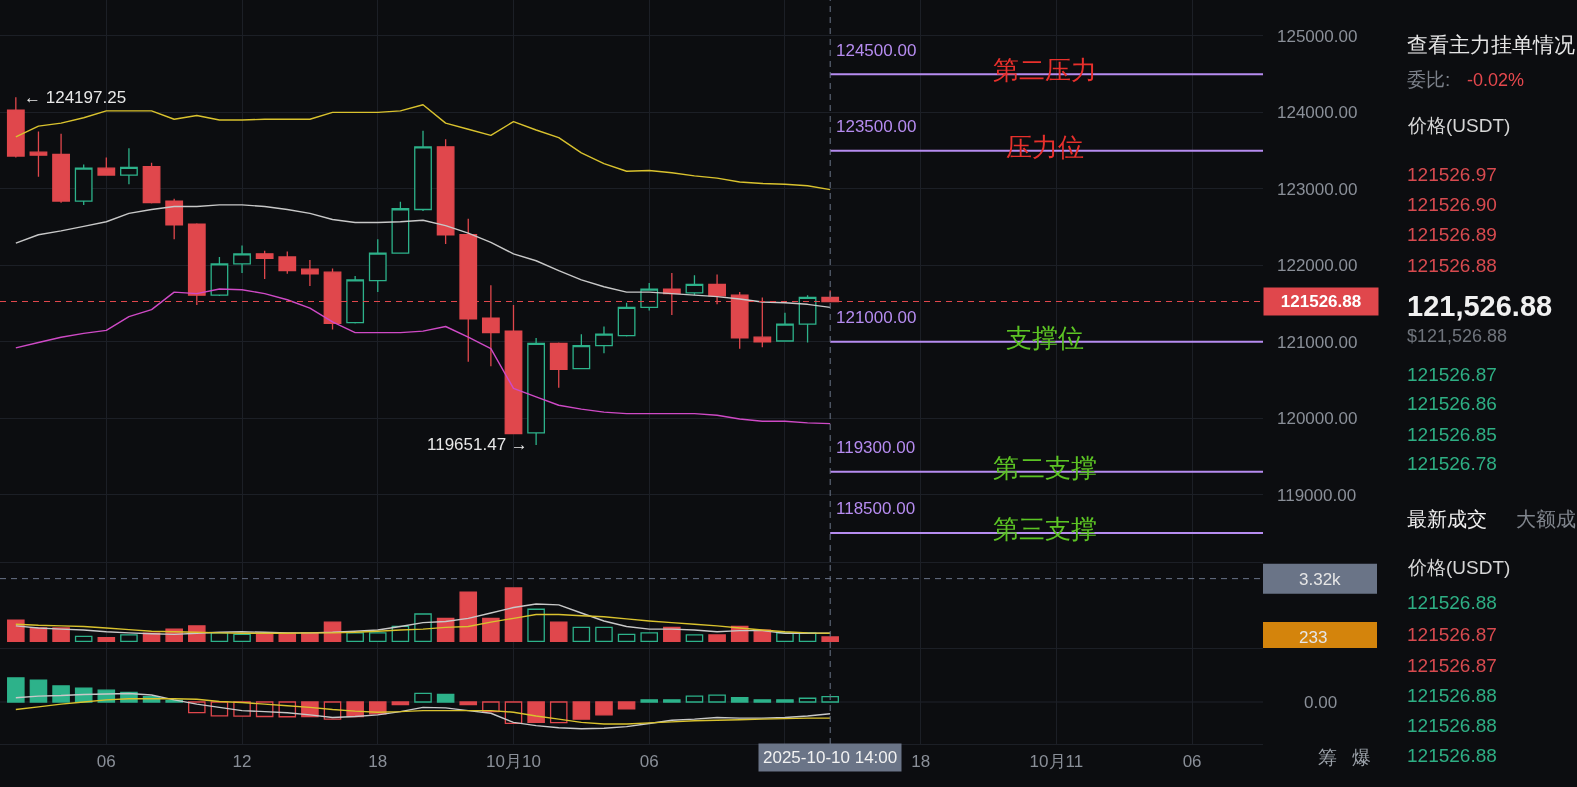 The width and height of the screenshot is (1577, 787). Describe the element at coordinates (1496, 80) in the screenshot. I see `text: -0.02%` at that location.